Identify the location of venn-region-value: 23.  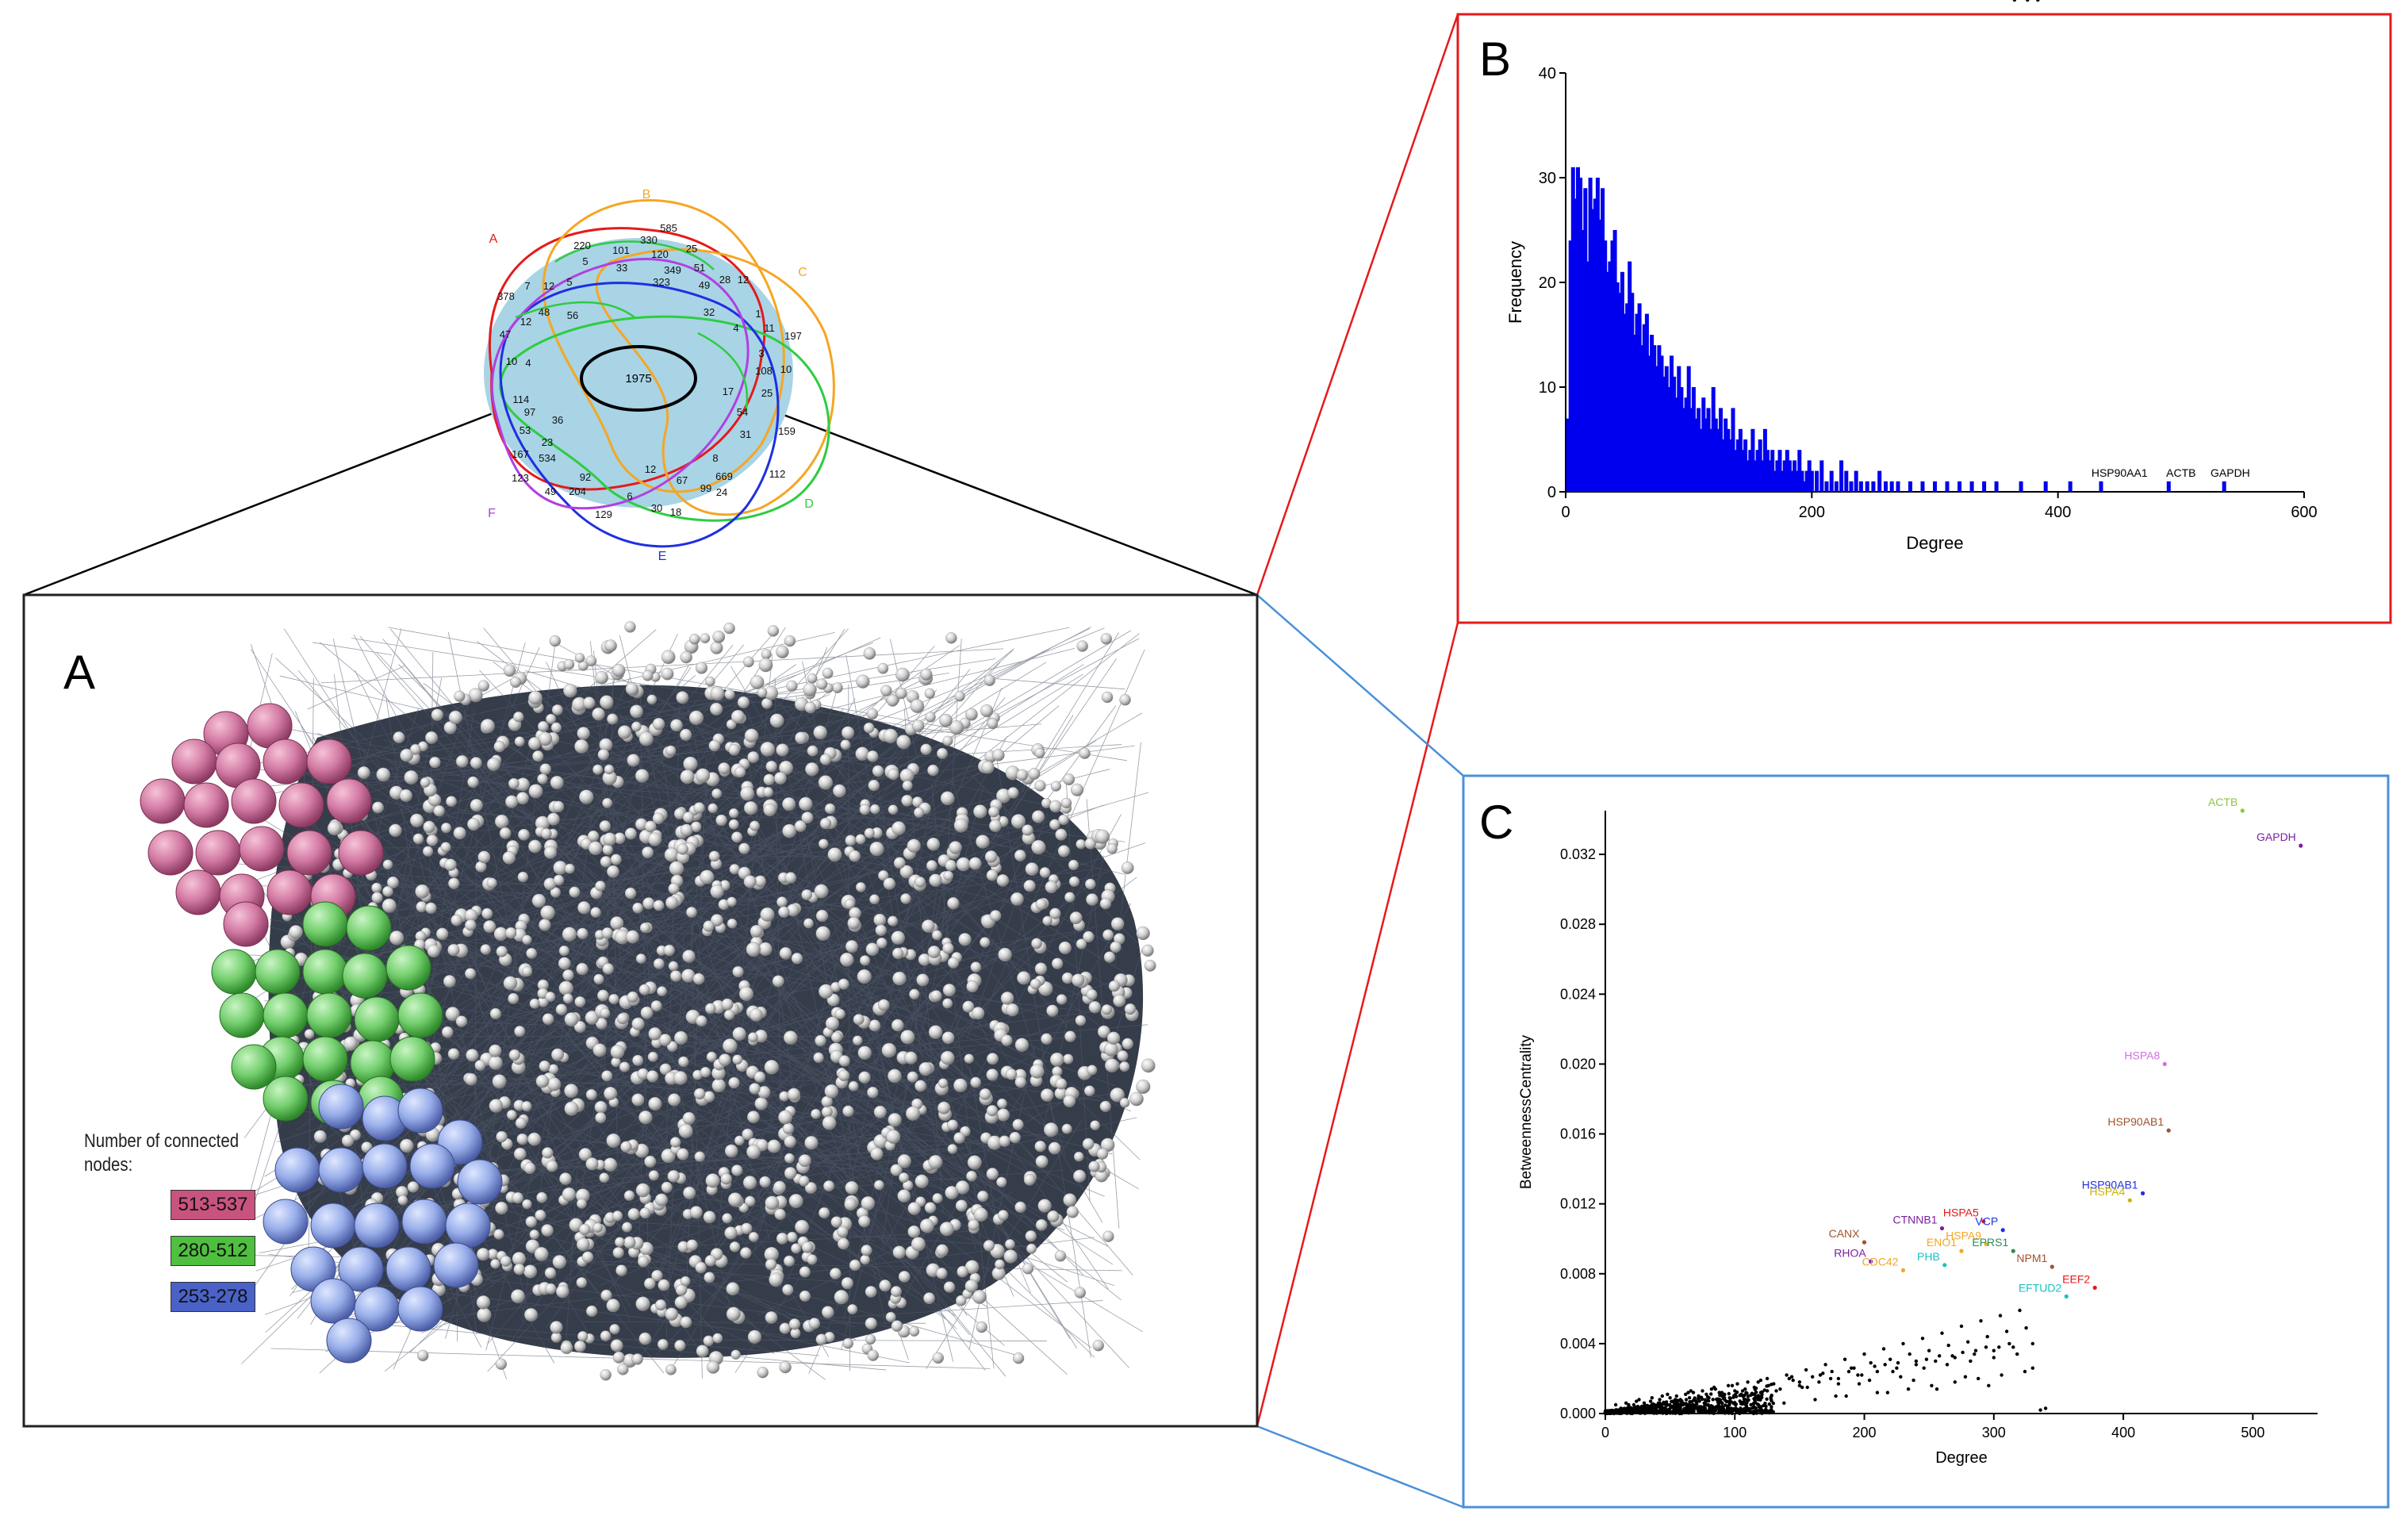
(547, 442).